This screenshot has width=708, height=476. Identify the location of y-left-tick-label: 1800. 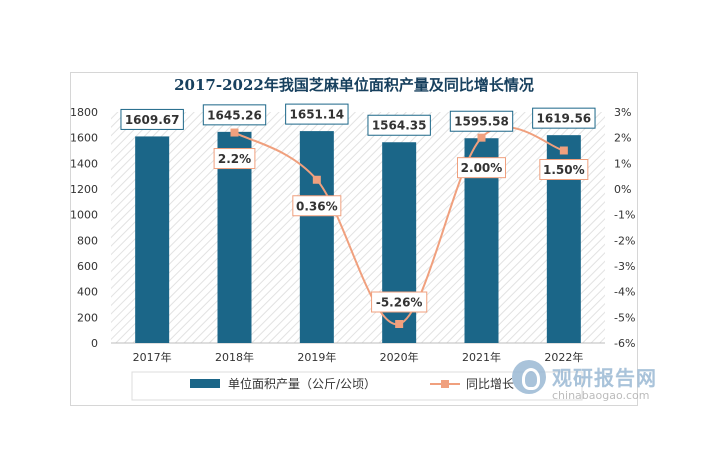
(84, 112).